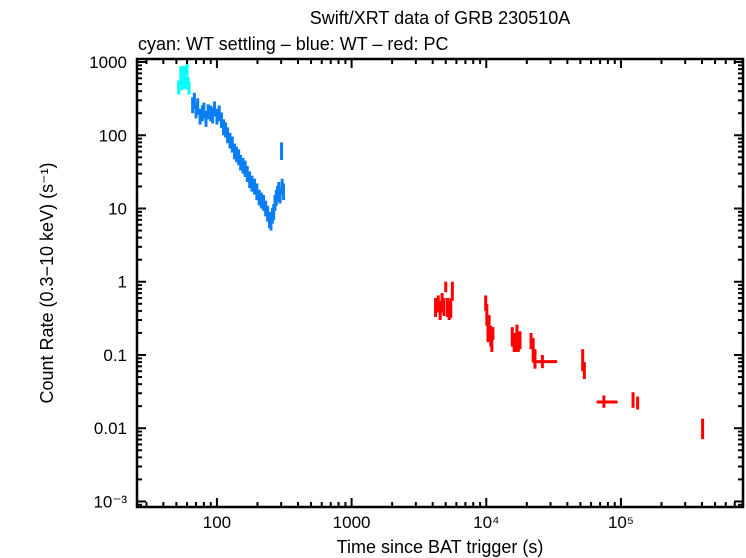 This screenshot has width=746, height=558. I want to click on chart-title: Swift/XRT data of GRB 230510A, so click(440, 18).